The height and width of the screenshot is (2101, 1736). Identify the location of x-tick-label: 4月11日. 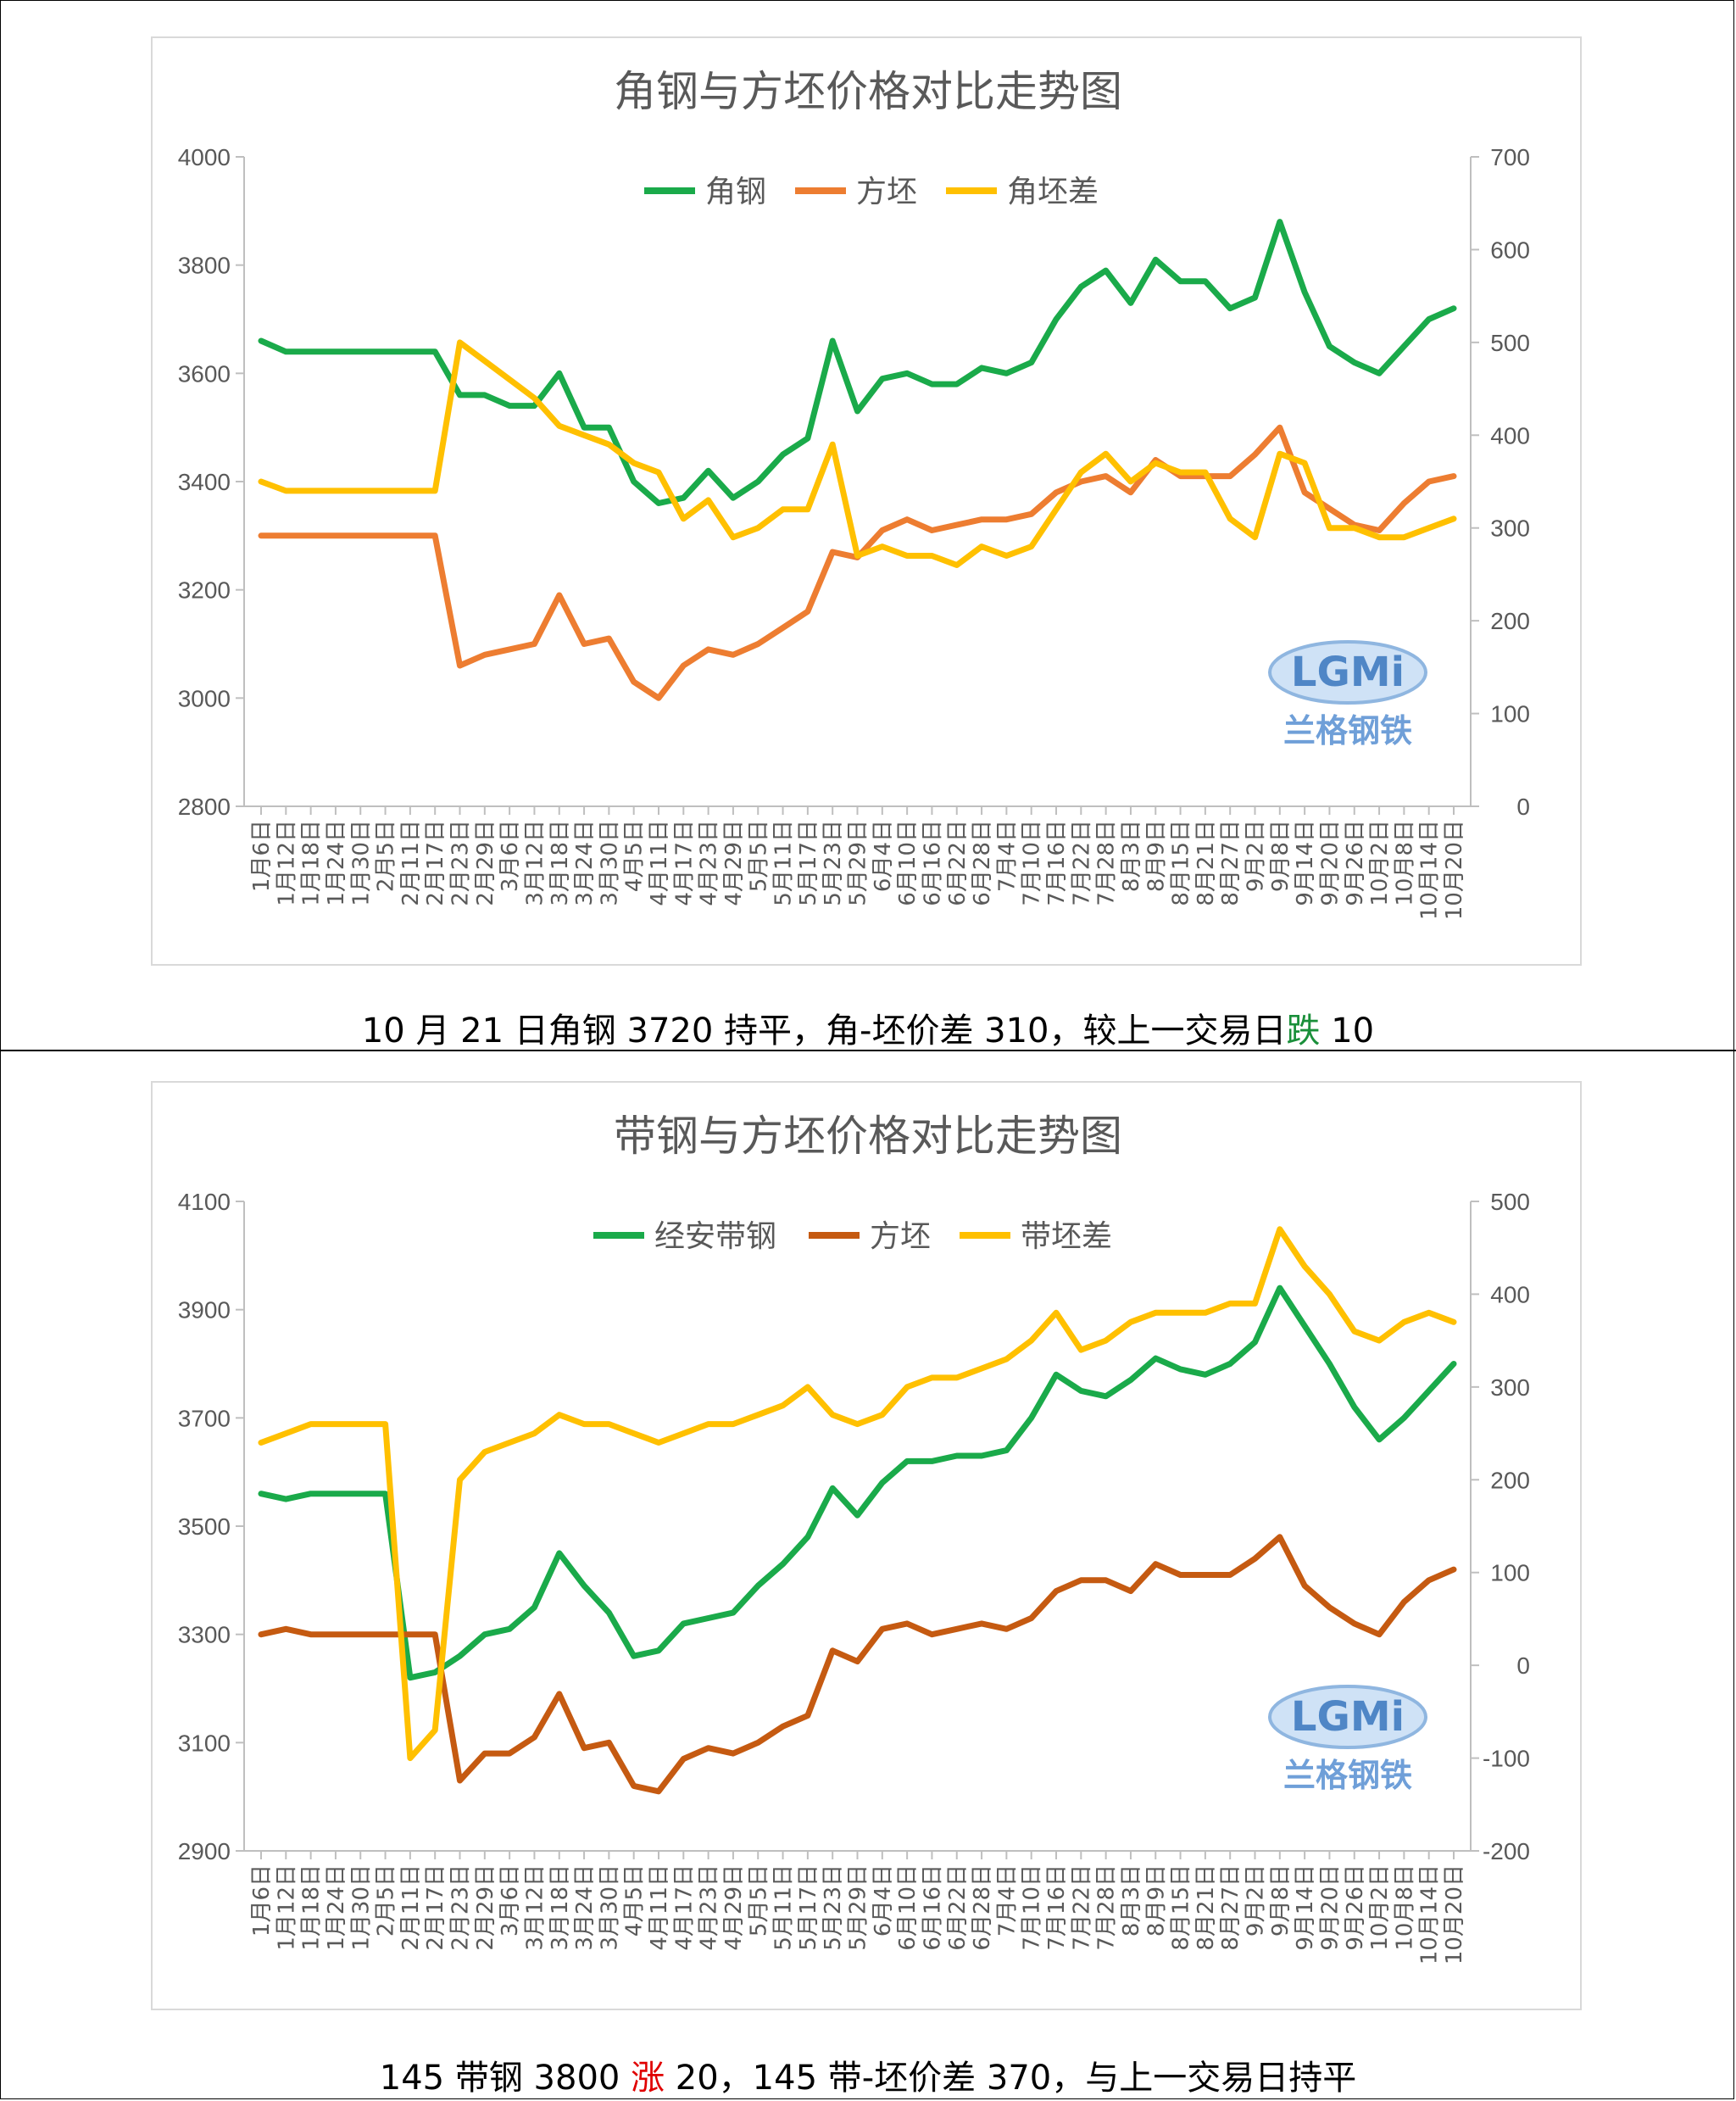
(659, 863).